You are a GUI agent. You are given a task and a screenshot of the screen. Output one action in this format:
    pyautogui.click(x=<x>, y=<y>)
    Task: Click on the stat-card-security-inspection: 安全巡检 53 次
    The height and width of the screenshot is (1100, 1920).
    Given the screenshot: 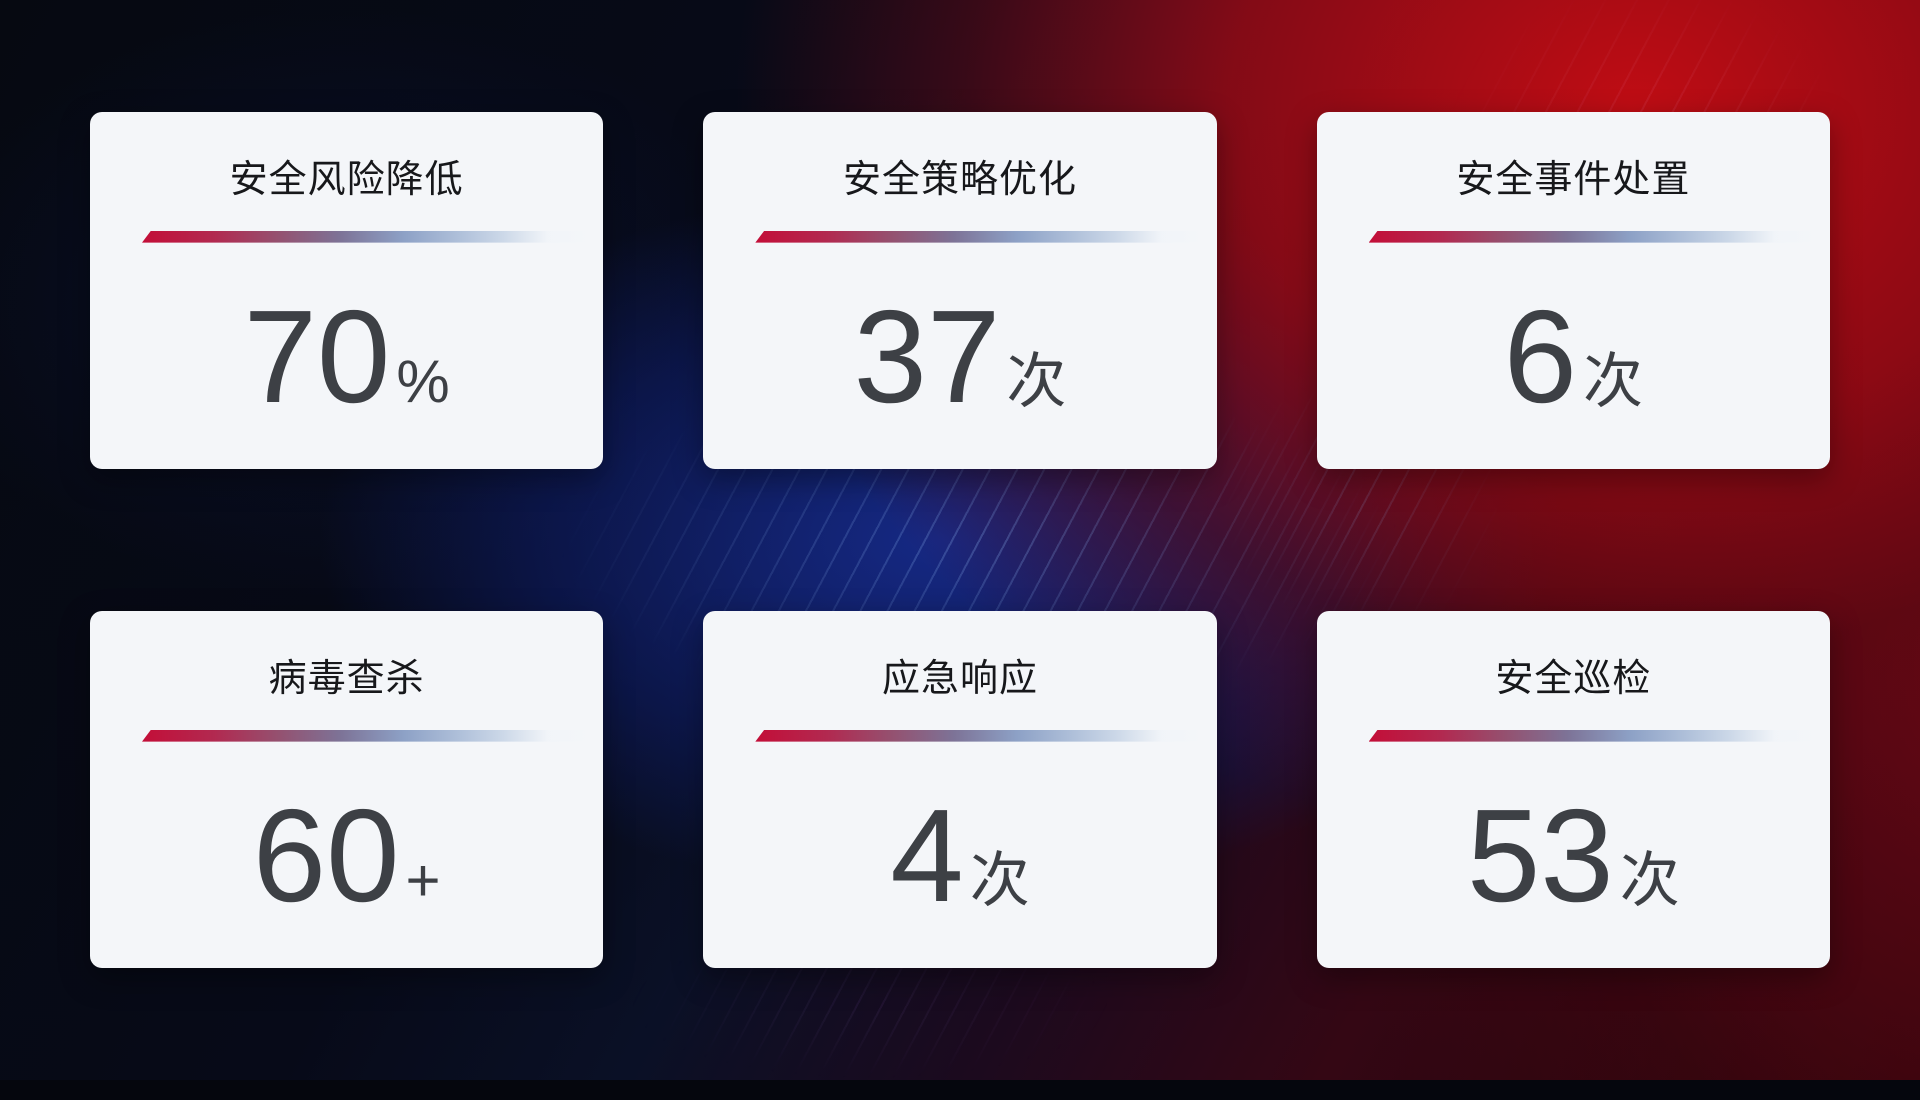 What is the action you would take?
    pyautogui.click(x=1573, y=789)
    